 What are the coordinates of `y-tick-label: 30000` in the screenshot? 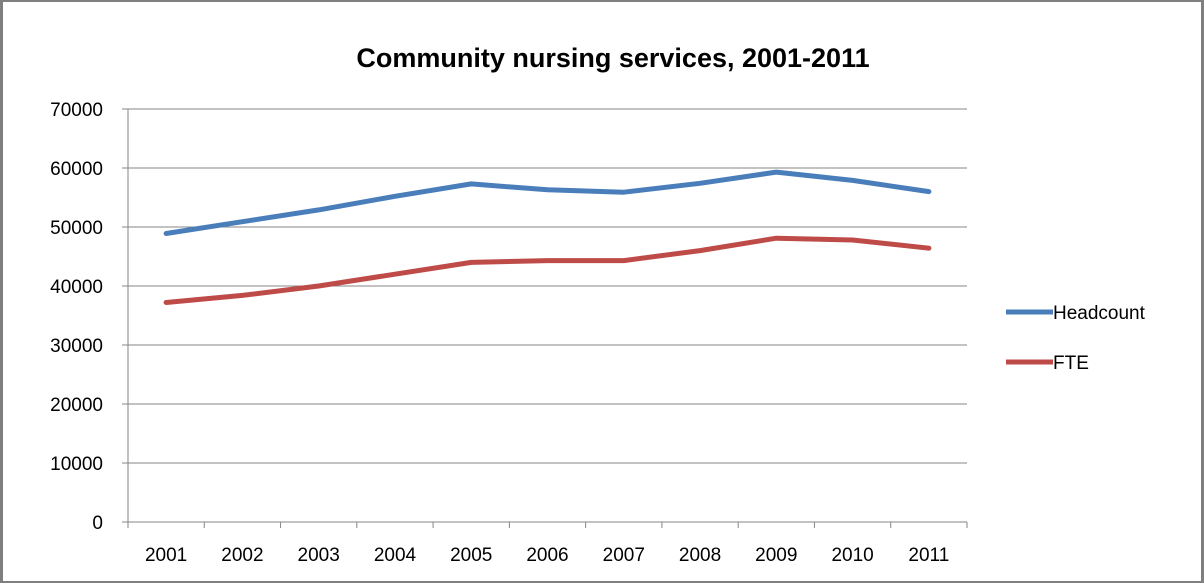 It's located at (76, 346).